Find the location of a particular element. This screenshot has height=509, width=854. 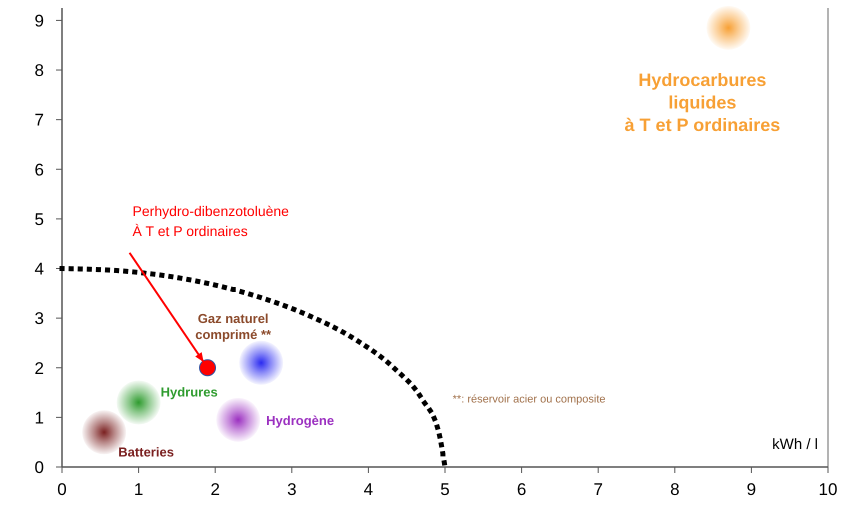

y-tick-label: 9 is located at coordinates (39, 20).